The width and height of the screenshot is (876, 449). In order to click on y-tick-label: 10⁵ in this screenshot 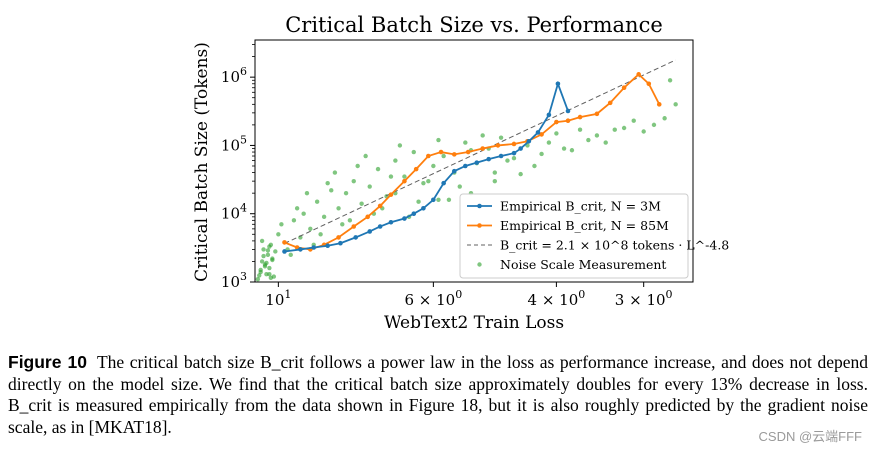, I will do `click(234, 143)`.